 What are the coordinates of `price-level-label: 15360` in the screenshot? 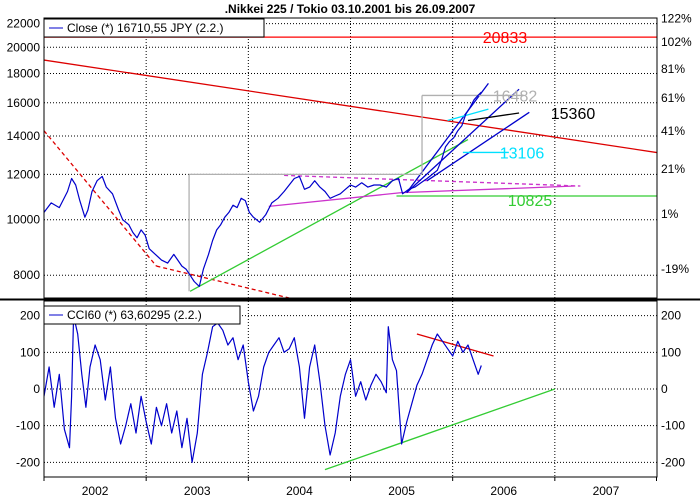 It's located at (573, 114).